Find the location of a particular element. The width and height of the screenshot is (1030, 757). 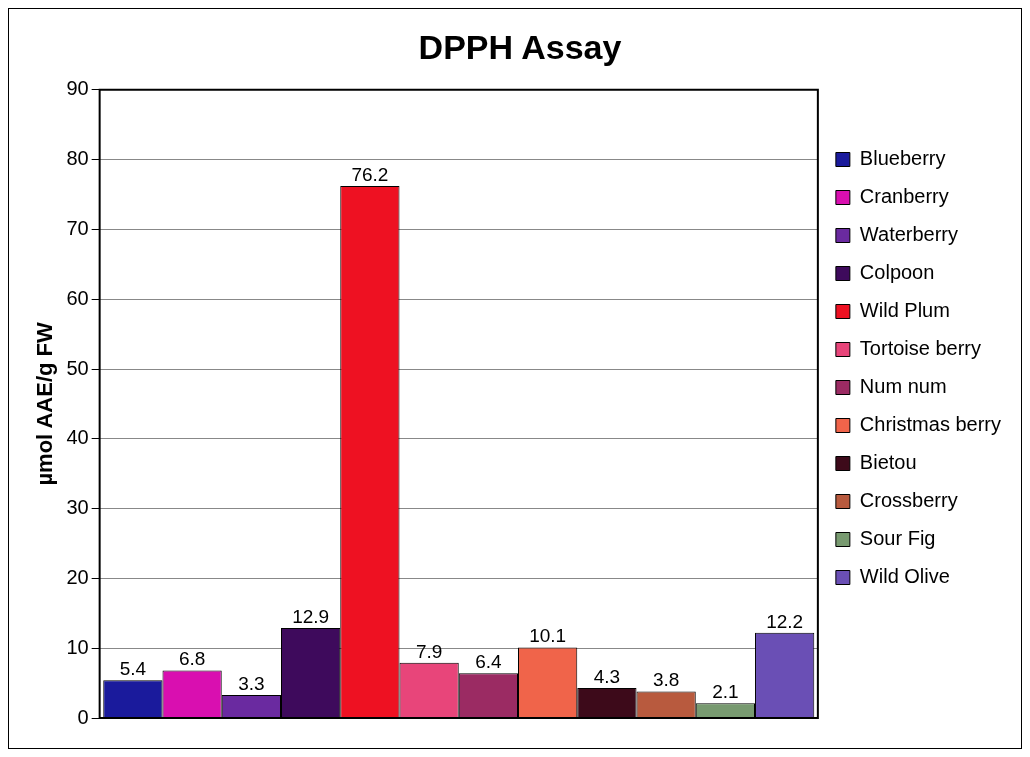

y-tick-label: 20 is located at coordinates (77, 576).